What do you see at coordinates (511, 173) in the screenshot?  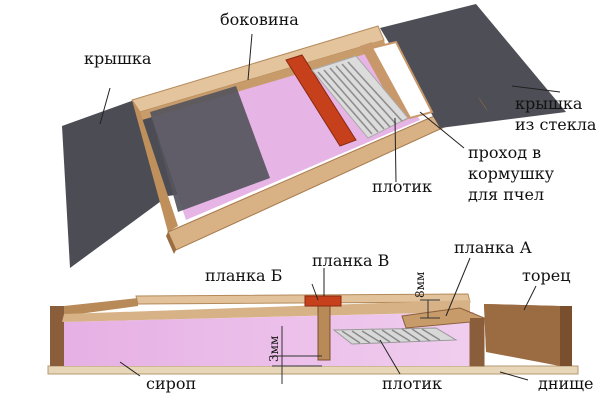 I see `label-passage-2: кормушку` at bounding box center [511, 173].